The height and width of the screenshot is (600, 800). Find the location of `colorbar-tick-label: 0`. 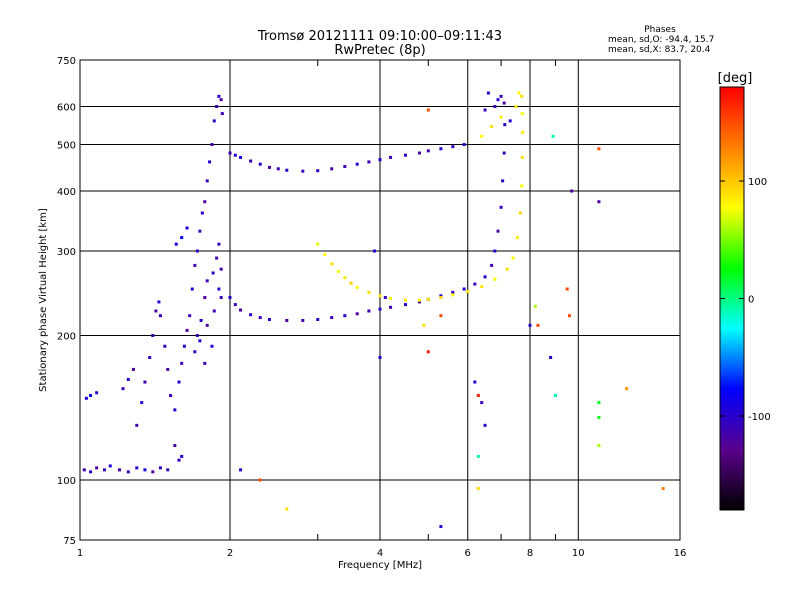

colorbar-tick-label: 0 is located at coordinates (751, 300).